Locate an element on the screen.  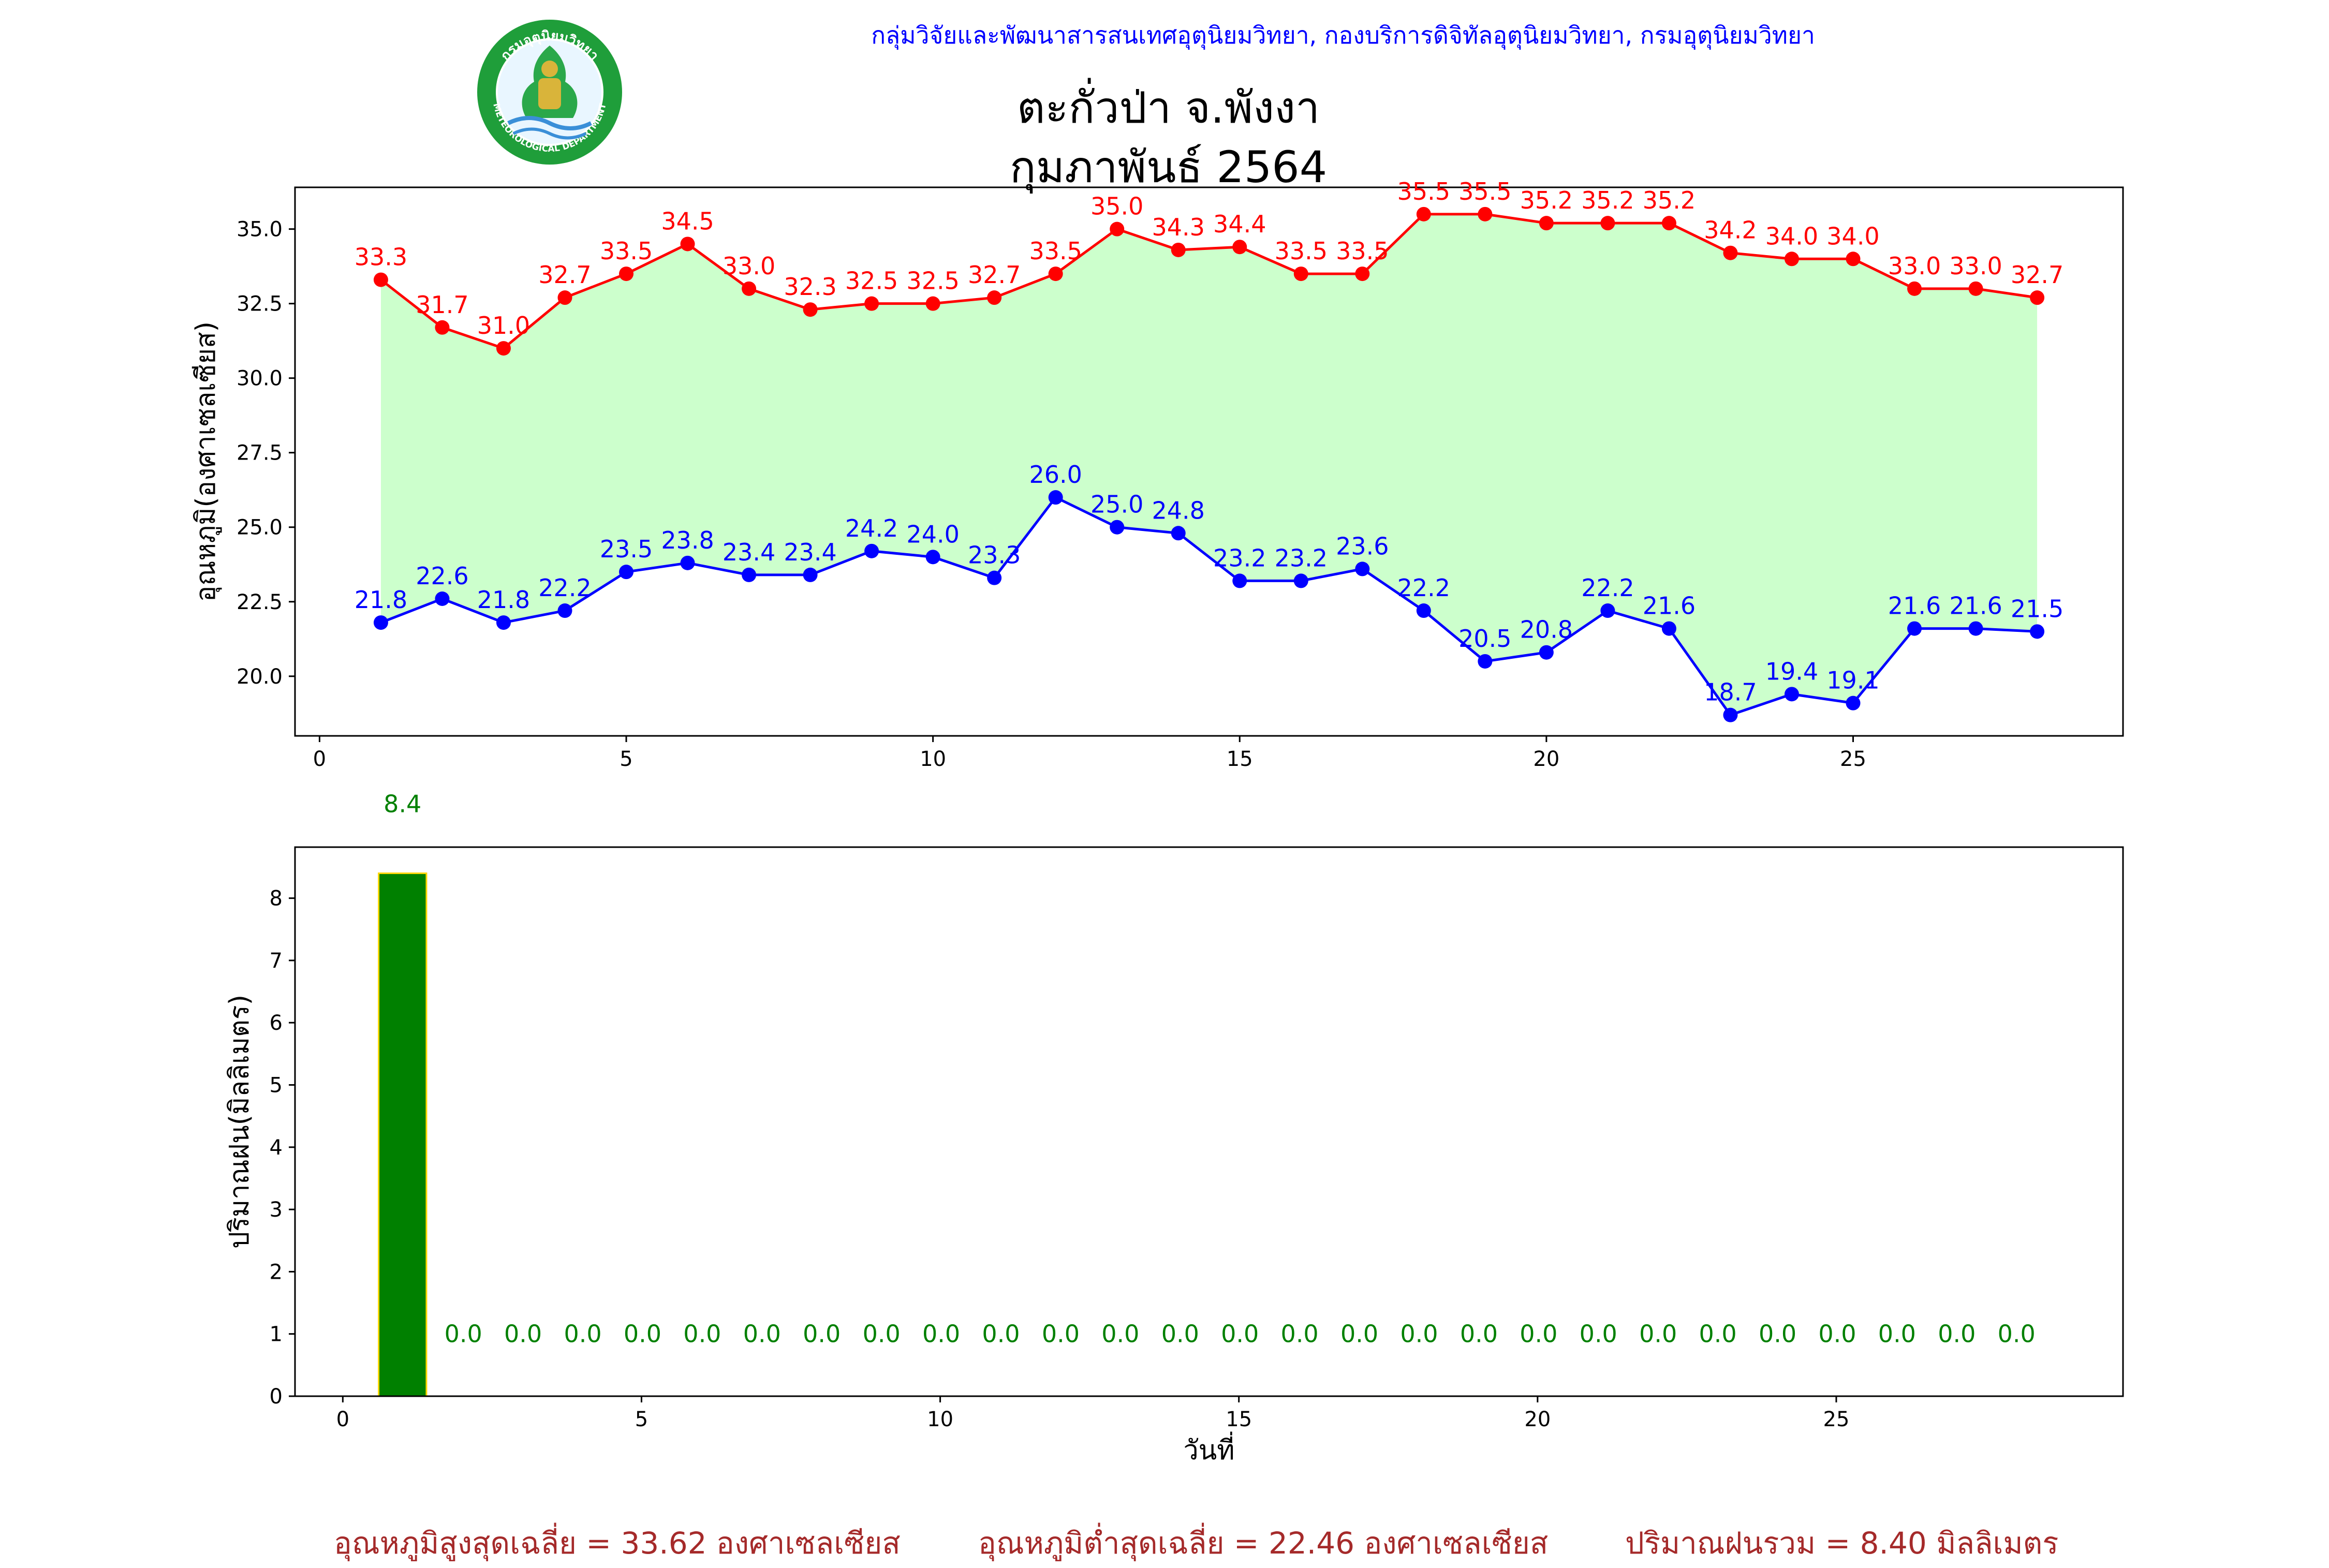
rain-xtick-label: 0 is located at coordinates (342, 1419).